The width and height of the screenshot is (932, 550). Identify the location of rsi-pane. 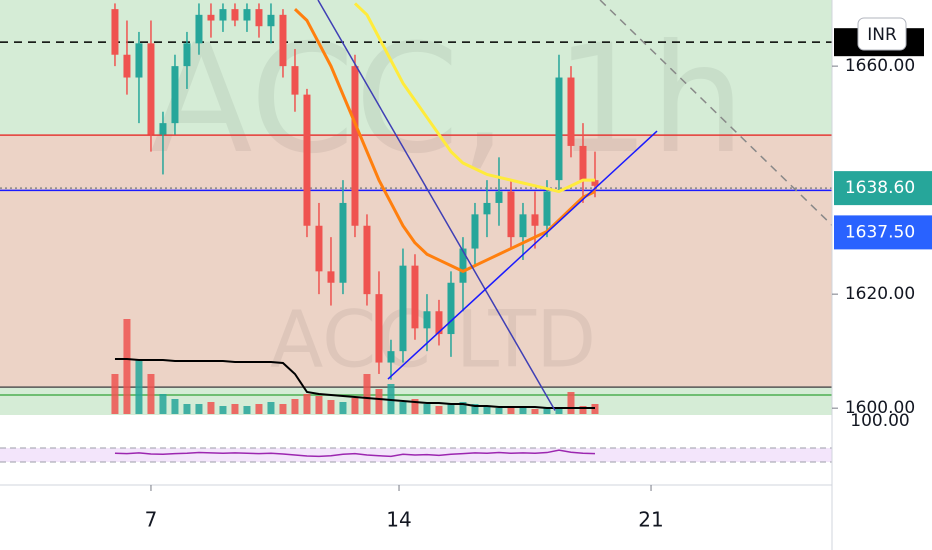
(416, 455).